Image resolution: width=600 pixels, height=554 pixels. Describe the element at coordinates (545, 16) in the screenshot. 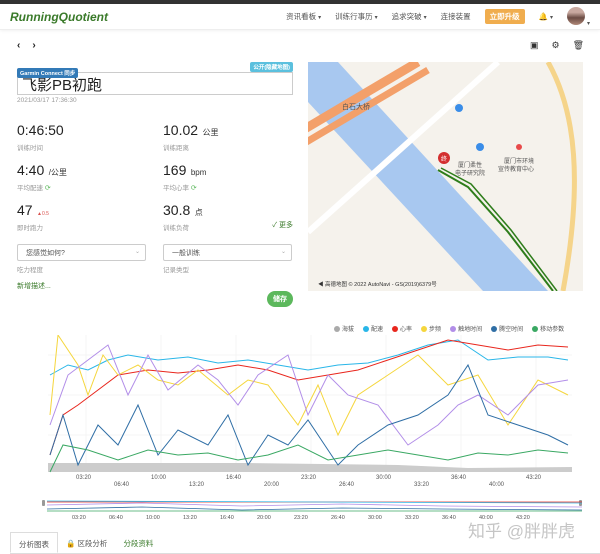

I see `bell-icon: 🔔 ▾` at that location.